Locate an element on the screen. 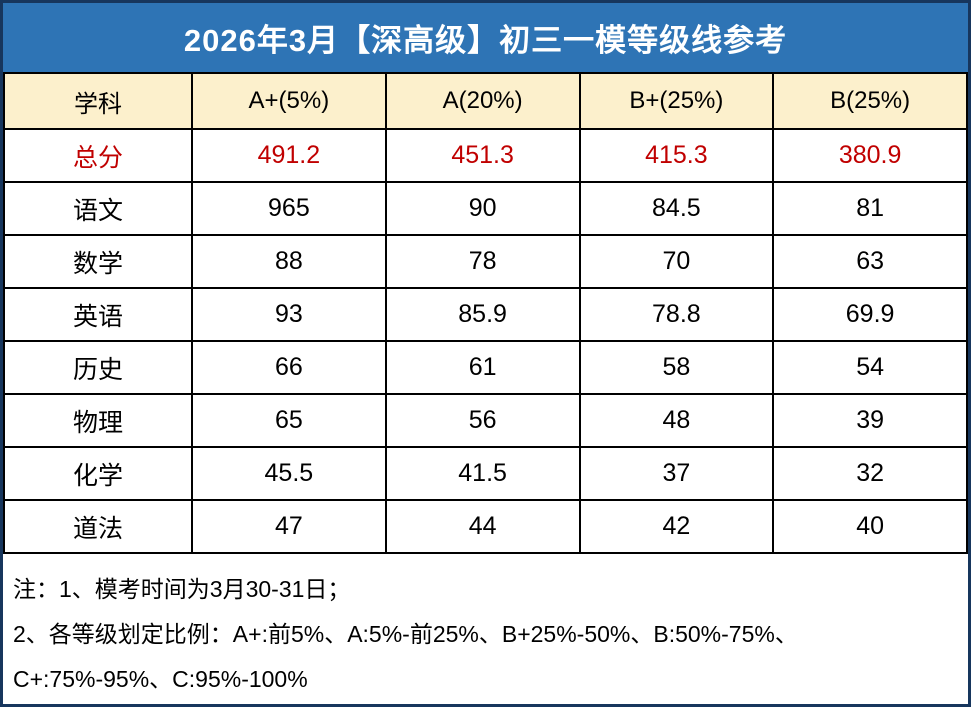  footnote-line-3: C+:75%-95%、C:95%-100% is located at coordinates (160, 679).